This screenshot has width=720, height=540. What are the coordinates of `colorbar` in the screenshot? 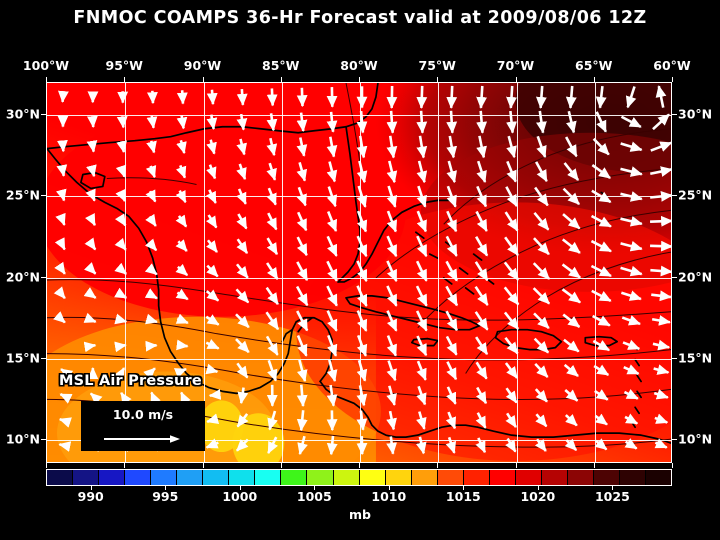 It's located at (359, 477).